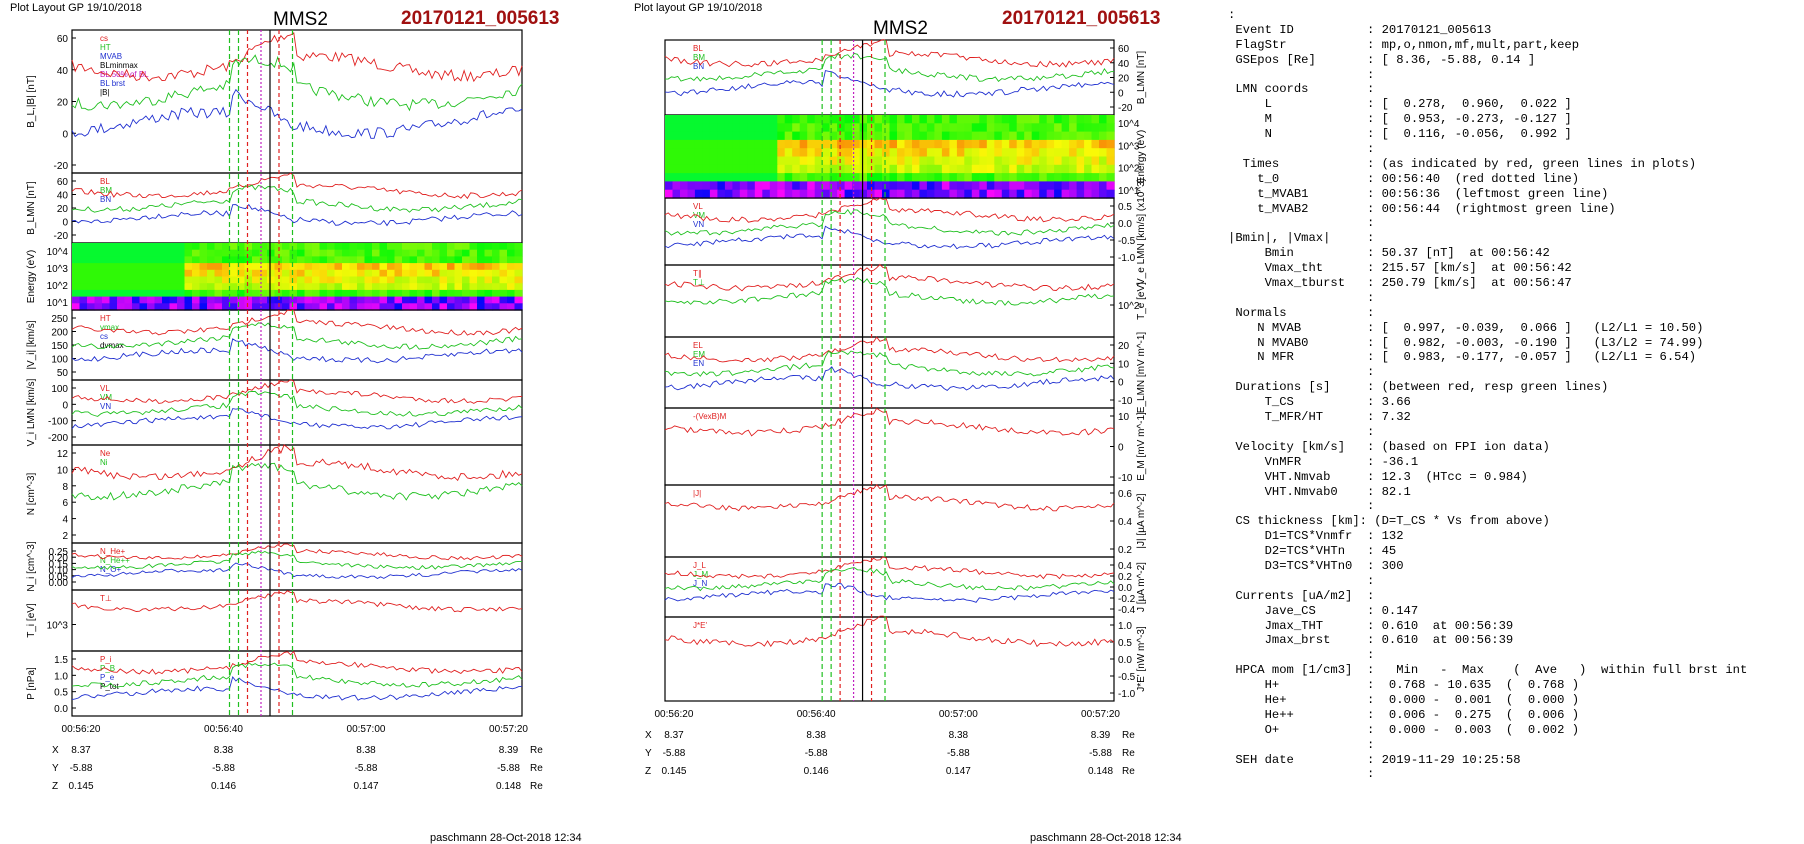  I want to click on left-spectrogram, so click(297, 277).